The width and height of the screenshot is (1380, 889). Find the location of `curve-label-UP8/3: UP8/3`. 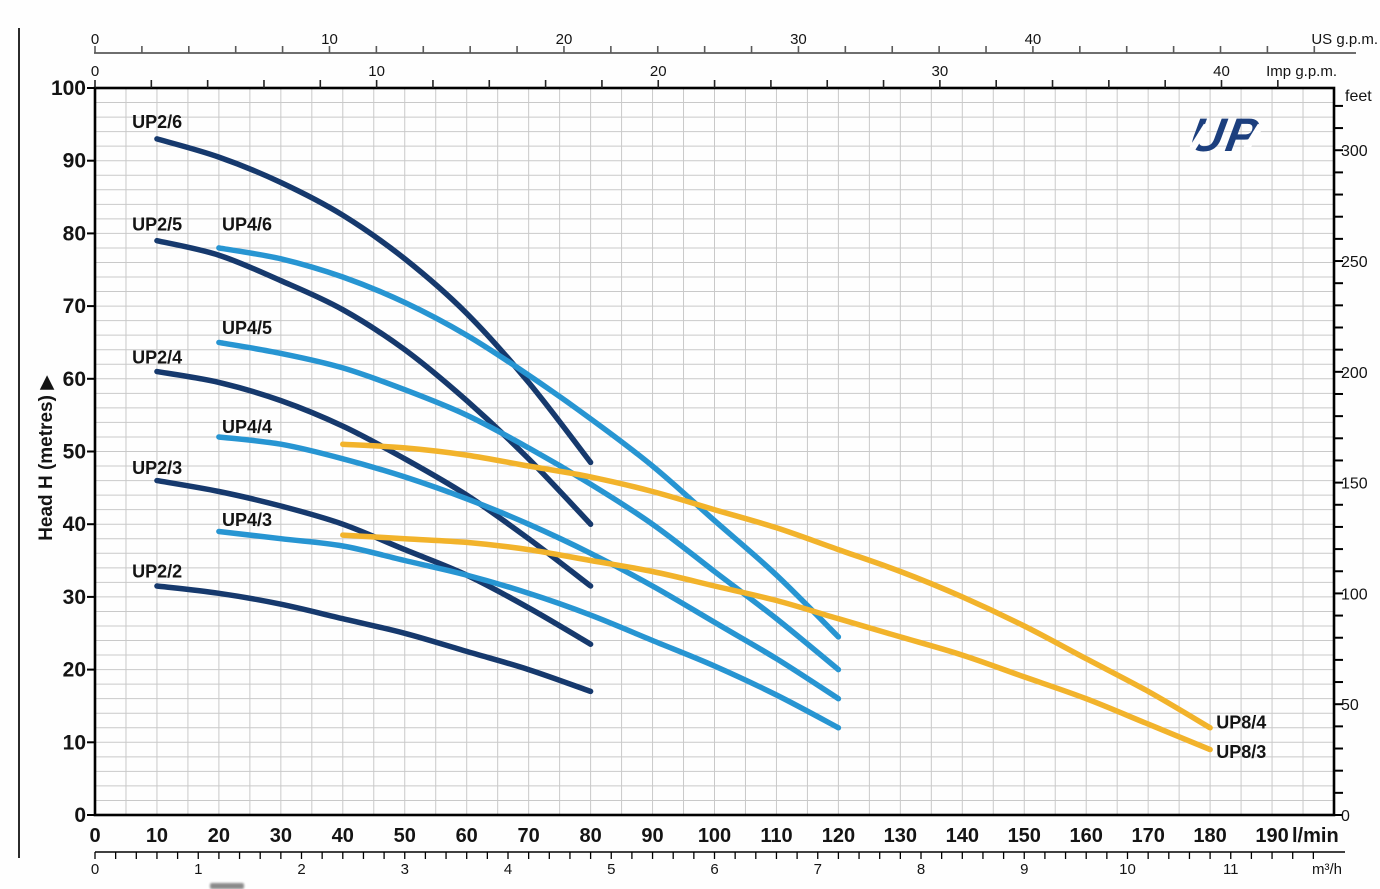

curve-label-UP8/3: UP8/3 is located at coordinates (1241, 752).